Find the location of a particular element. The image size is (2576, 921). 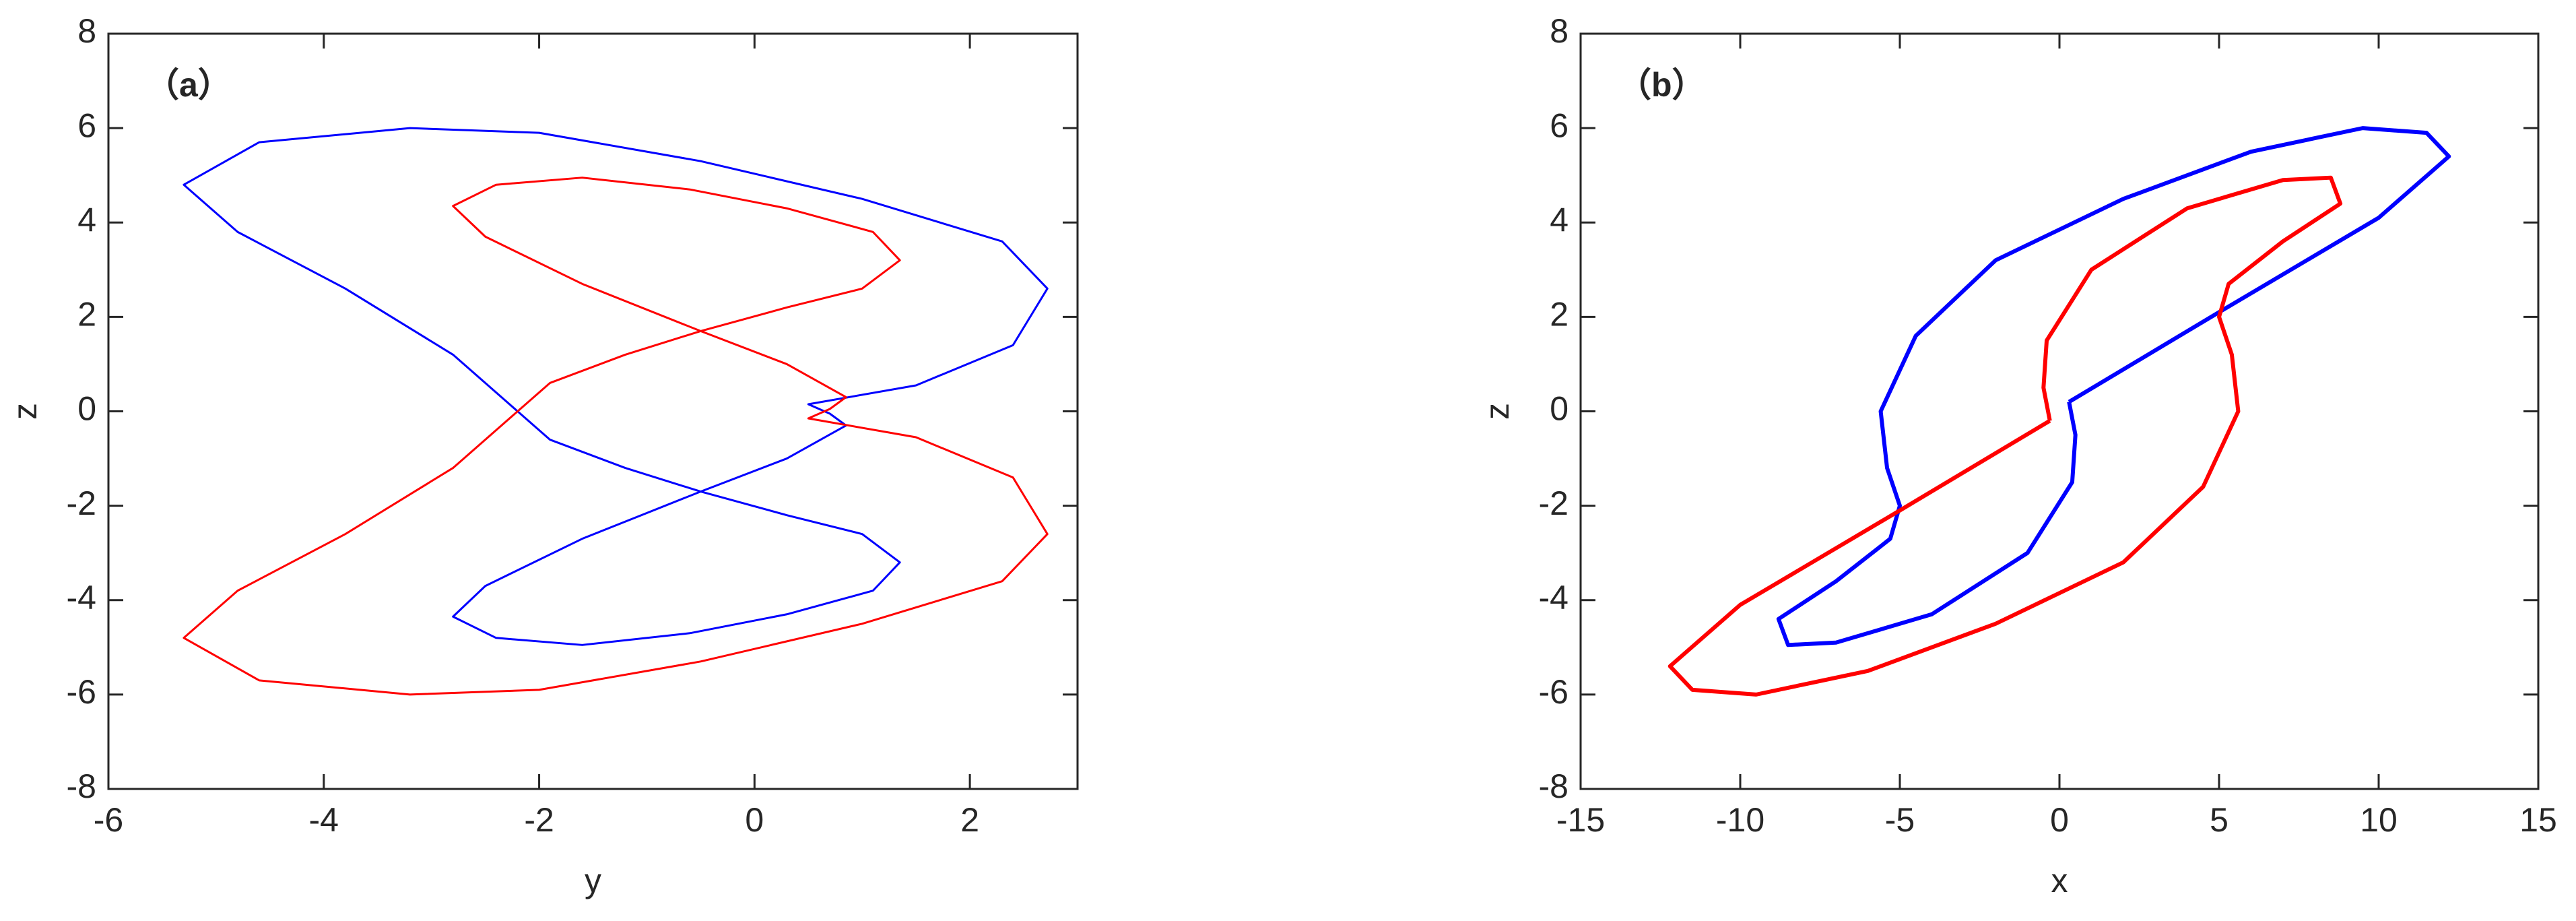

x-axis-label: y is located at coordinates (593, 881).